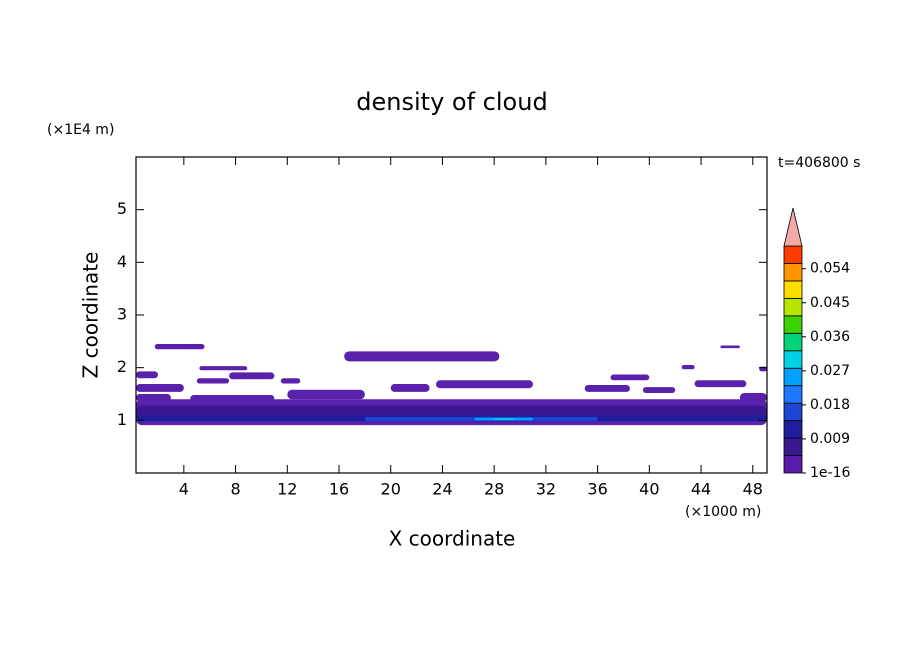 Image resolution: width=904 pixels, height=654 pixels. I want to click on x-tick-label: 48, so click(753, 489).